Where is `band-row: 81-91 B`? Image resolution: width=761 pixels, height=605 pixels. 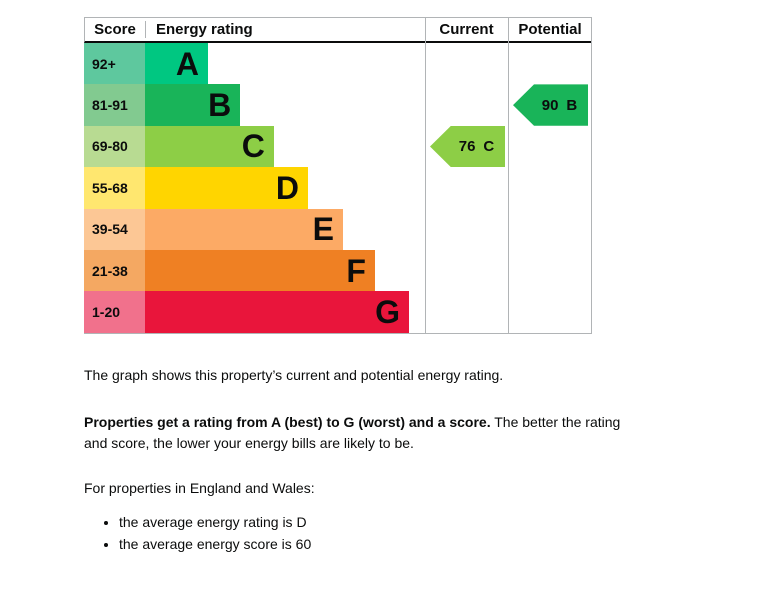
band-row: 81-91 B is located at coordinates (338, 105).